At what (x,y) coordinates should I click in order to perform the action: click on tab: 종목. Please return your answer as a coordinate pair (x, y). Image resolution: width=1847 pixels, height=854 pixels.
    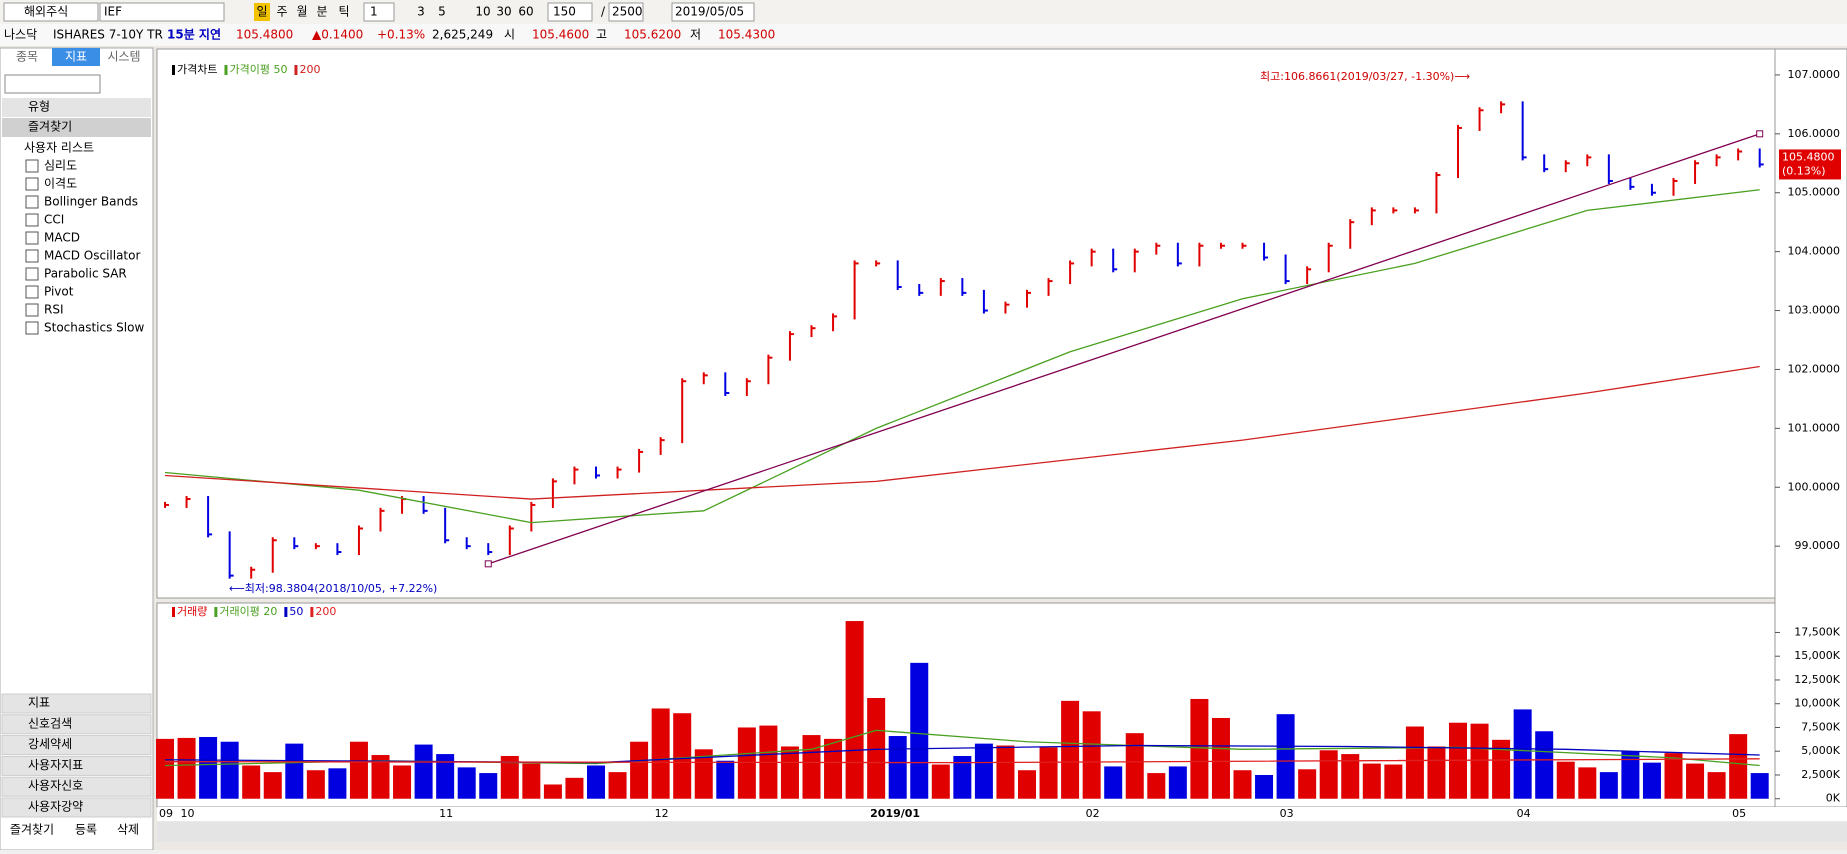
    Looking at the image, I should click on (27, 57).